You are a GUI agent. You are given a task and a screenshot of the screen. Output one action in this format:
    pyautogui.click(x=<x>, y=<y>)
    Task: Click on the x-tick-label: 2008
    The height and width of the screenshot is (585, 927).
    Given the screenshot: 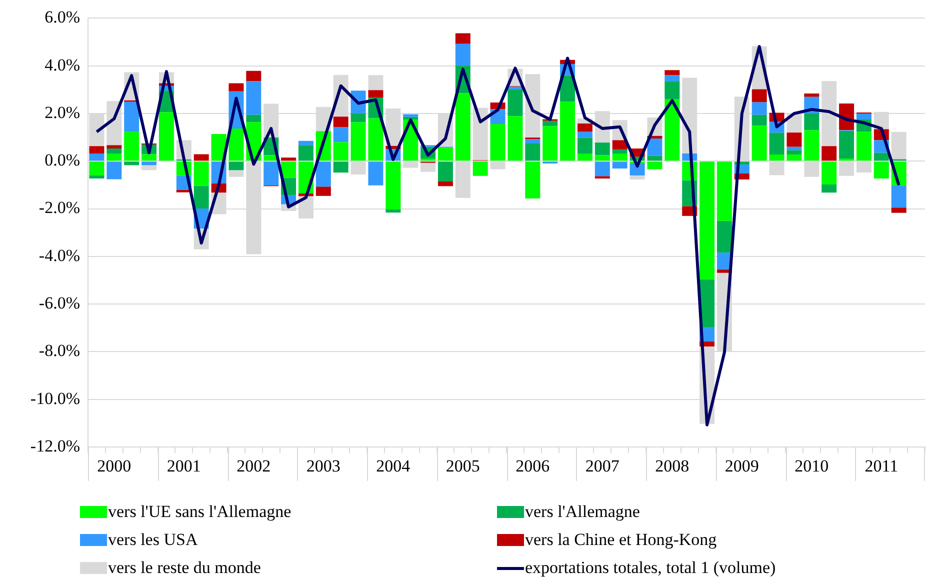 What is the action you would take?
    pyautogui.click(x=672, y=466)
    